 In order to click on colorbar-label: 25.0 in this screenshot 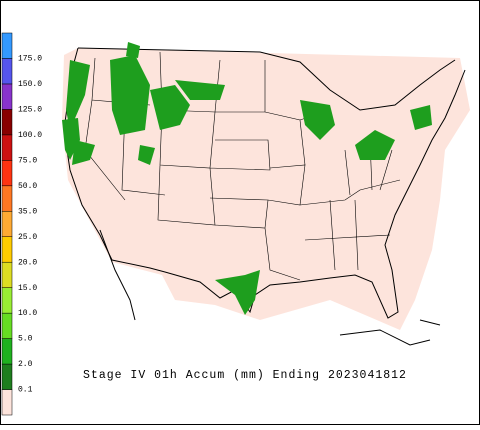, I will do `click(27, 237)`.